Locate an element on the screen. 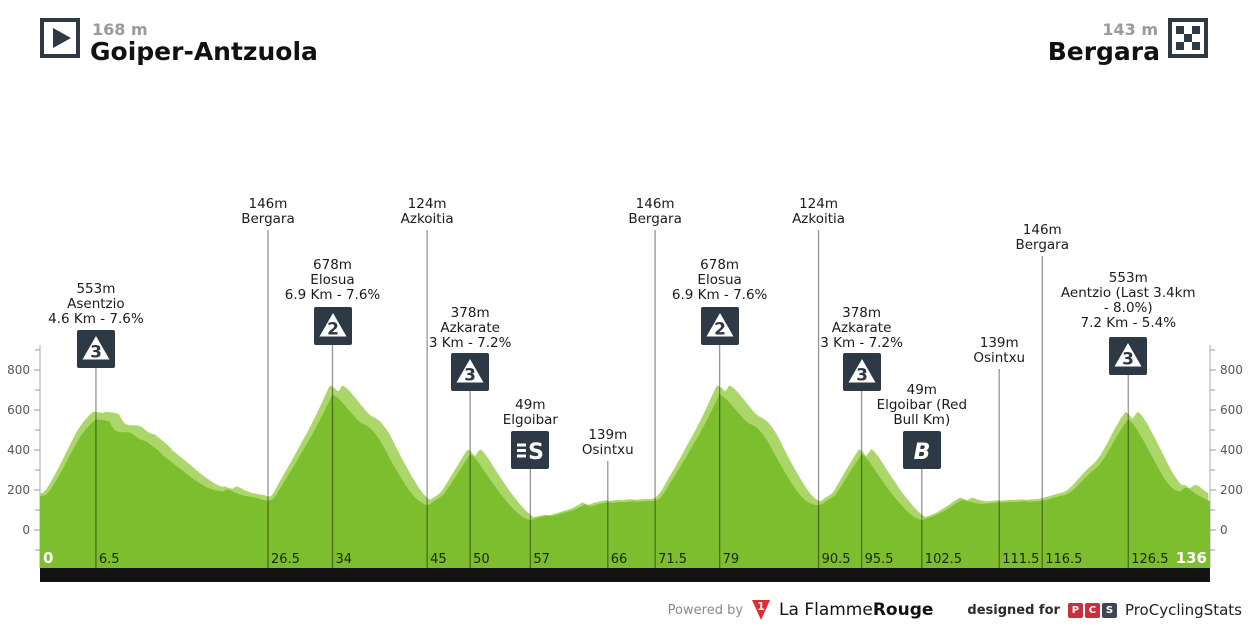 This screenshot has height=625, width=1250. x-tick-label: 90.5 is located at coordinates (836, 559).